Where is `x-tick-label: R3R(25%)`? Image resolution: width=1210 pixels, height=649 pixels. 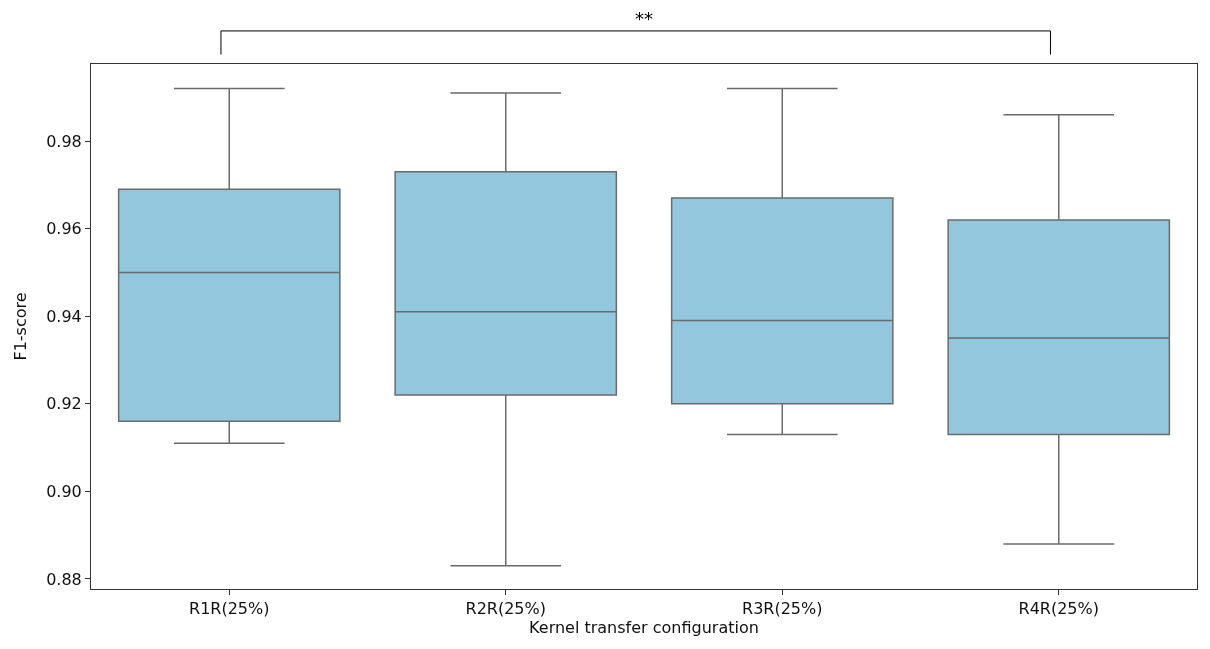 x-tick-label: R3R(25%) is located at coordinates (782, 609).